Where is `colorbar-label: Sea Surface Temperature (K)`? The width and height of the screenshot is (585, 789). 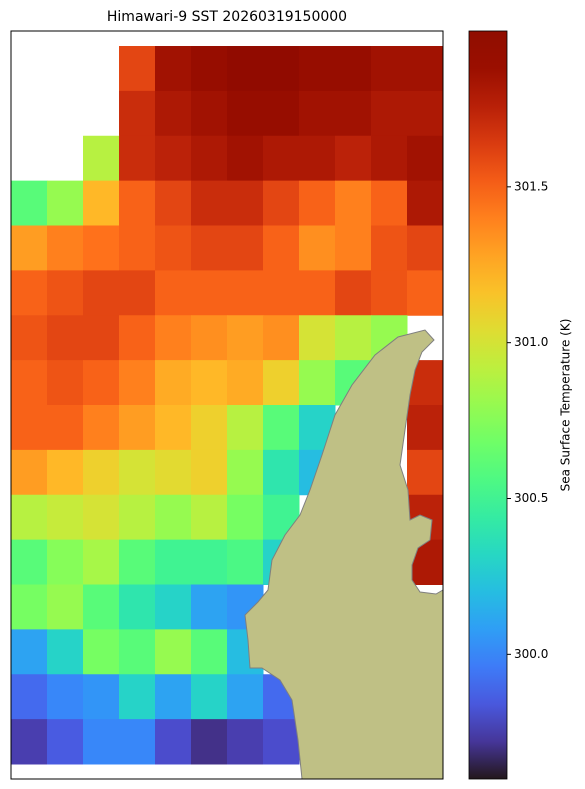 colorbar-label: Sea Surface Temperature (K) is located at coordinates (566, 405).